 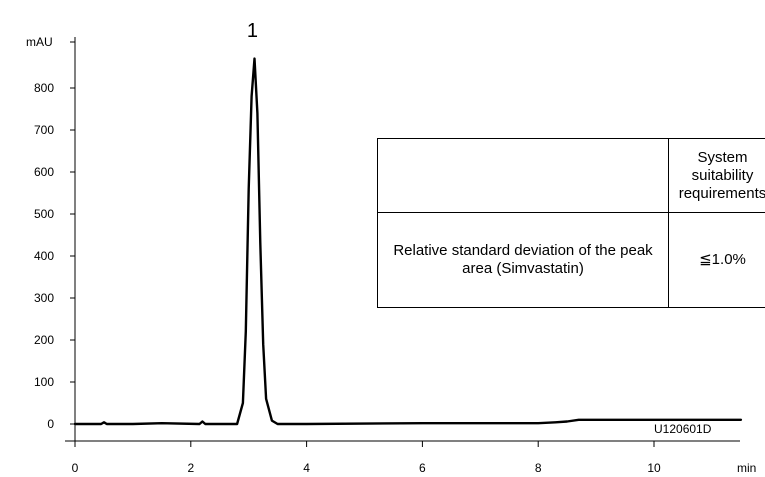 I want to click on y-tick-label: 400, so click(x=44, y=256).